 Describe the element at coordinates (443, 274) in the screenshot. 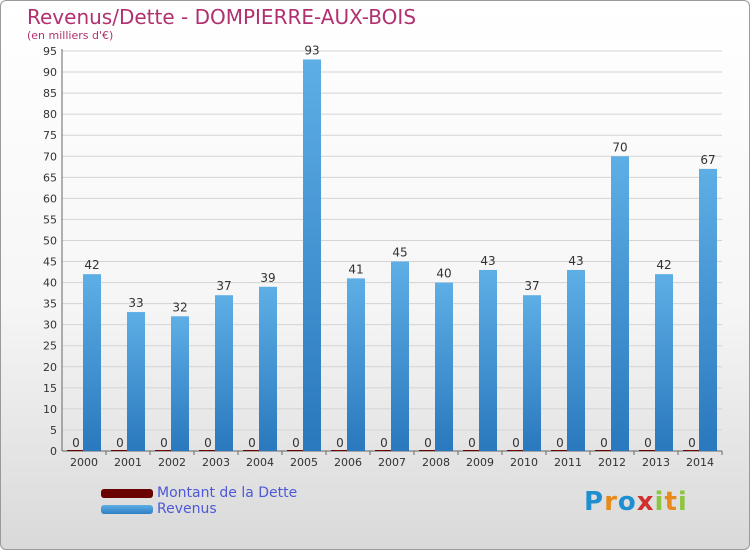

I see `data-label-revenus-2008: 40` at that location.